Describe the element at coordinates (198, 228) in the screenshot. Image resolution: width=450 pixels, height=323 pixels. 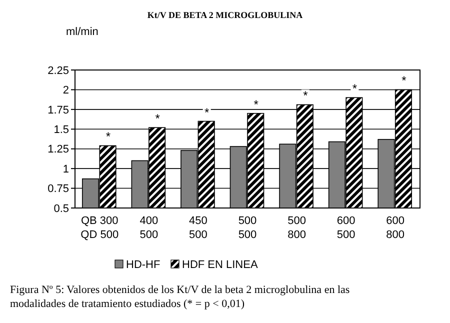
I see `x-tick-label: 450 500` at that location.